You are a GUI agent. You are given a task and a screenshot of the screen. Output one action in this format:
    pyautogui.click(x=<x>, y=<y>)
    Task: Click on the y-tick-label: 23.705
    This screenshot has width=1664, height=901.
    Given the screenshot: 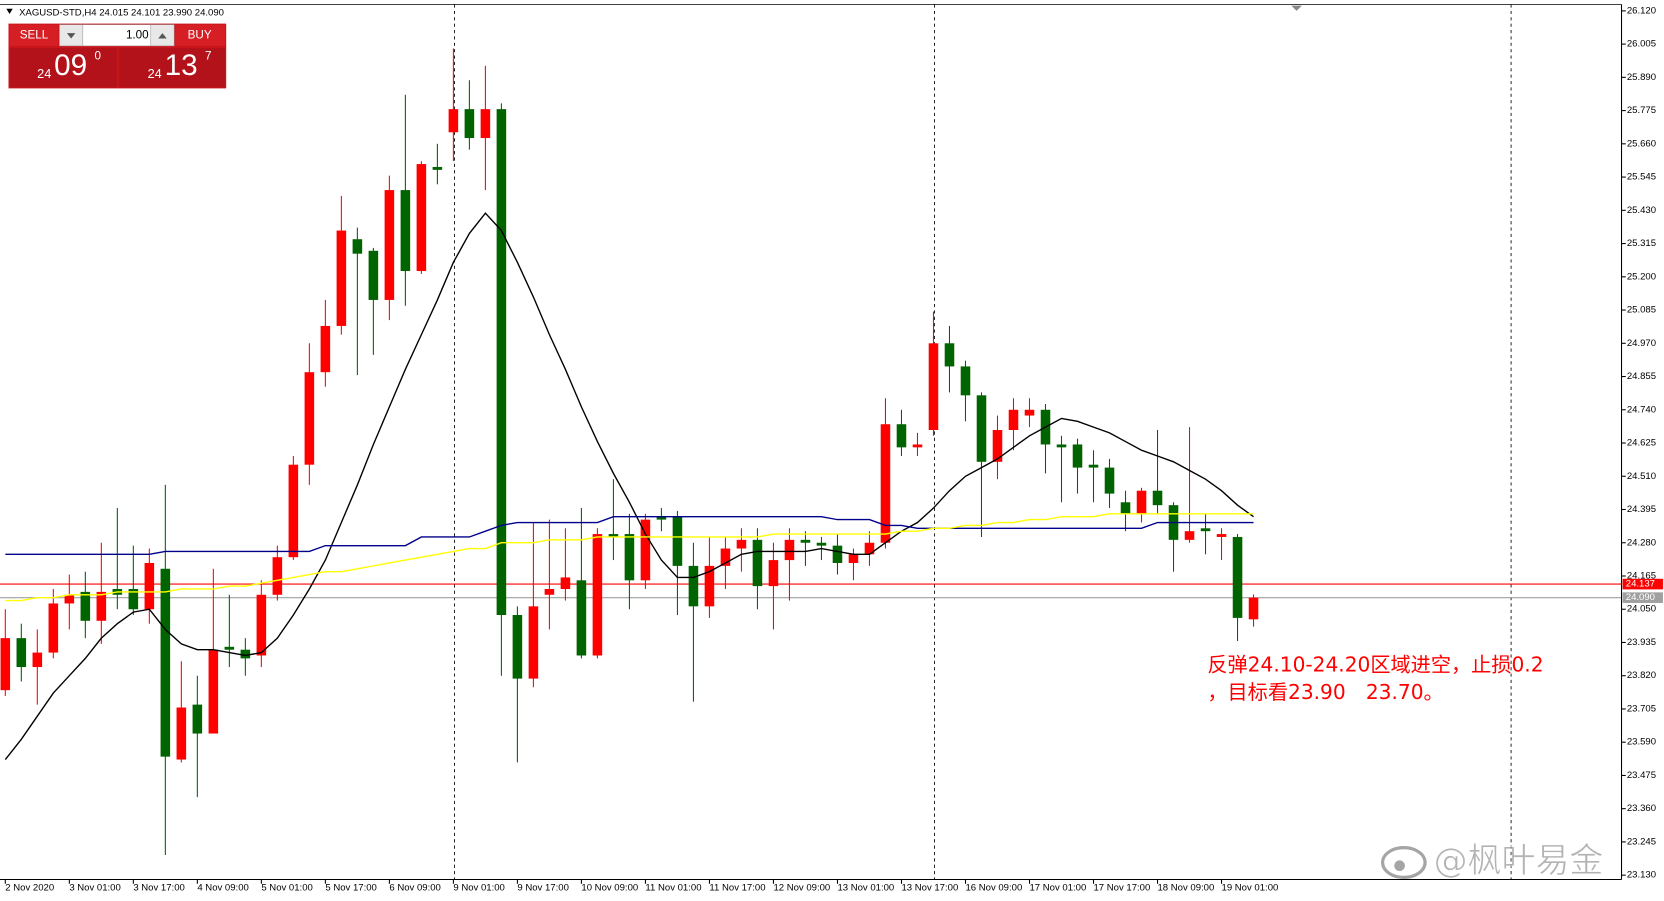 What is the action you would take?
    pyautogui.click(x=1641, y=708)
    